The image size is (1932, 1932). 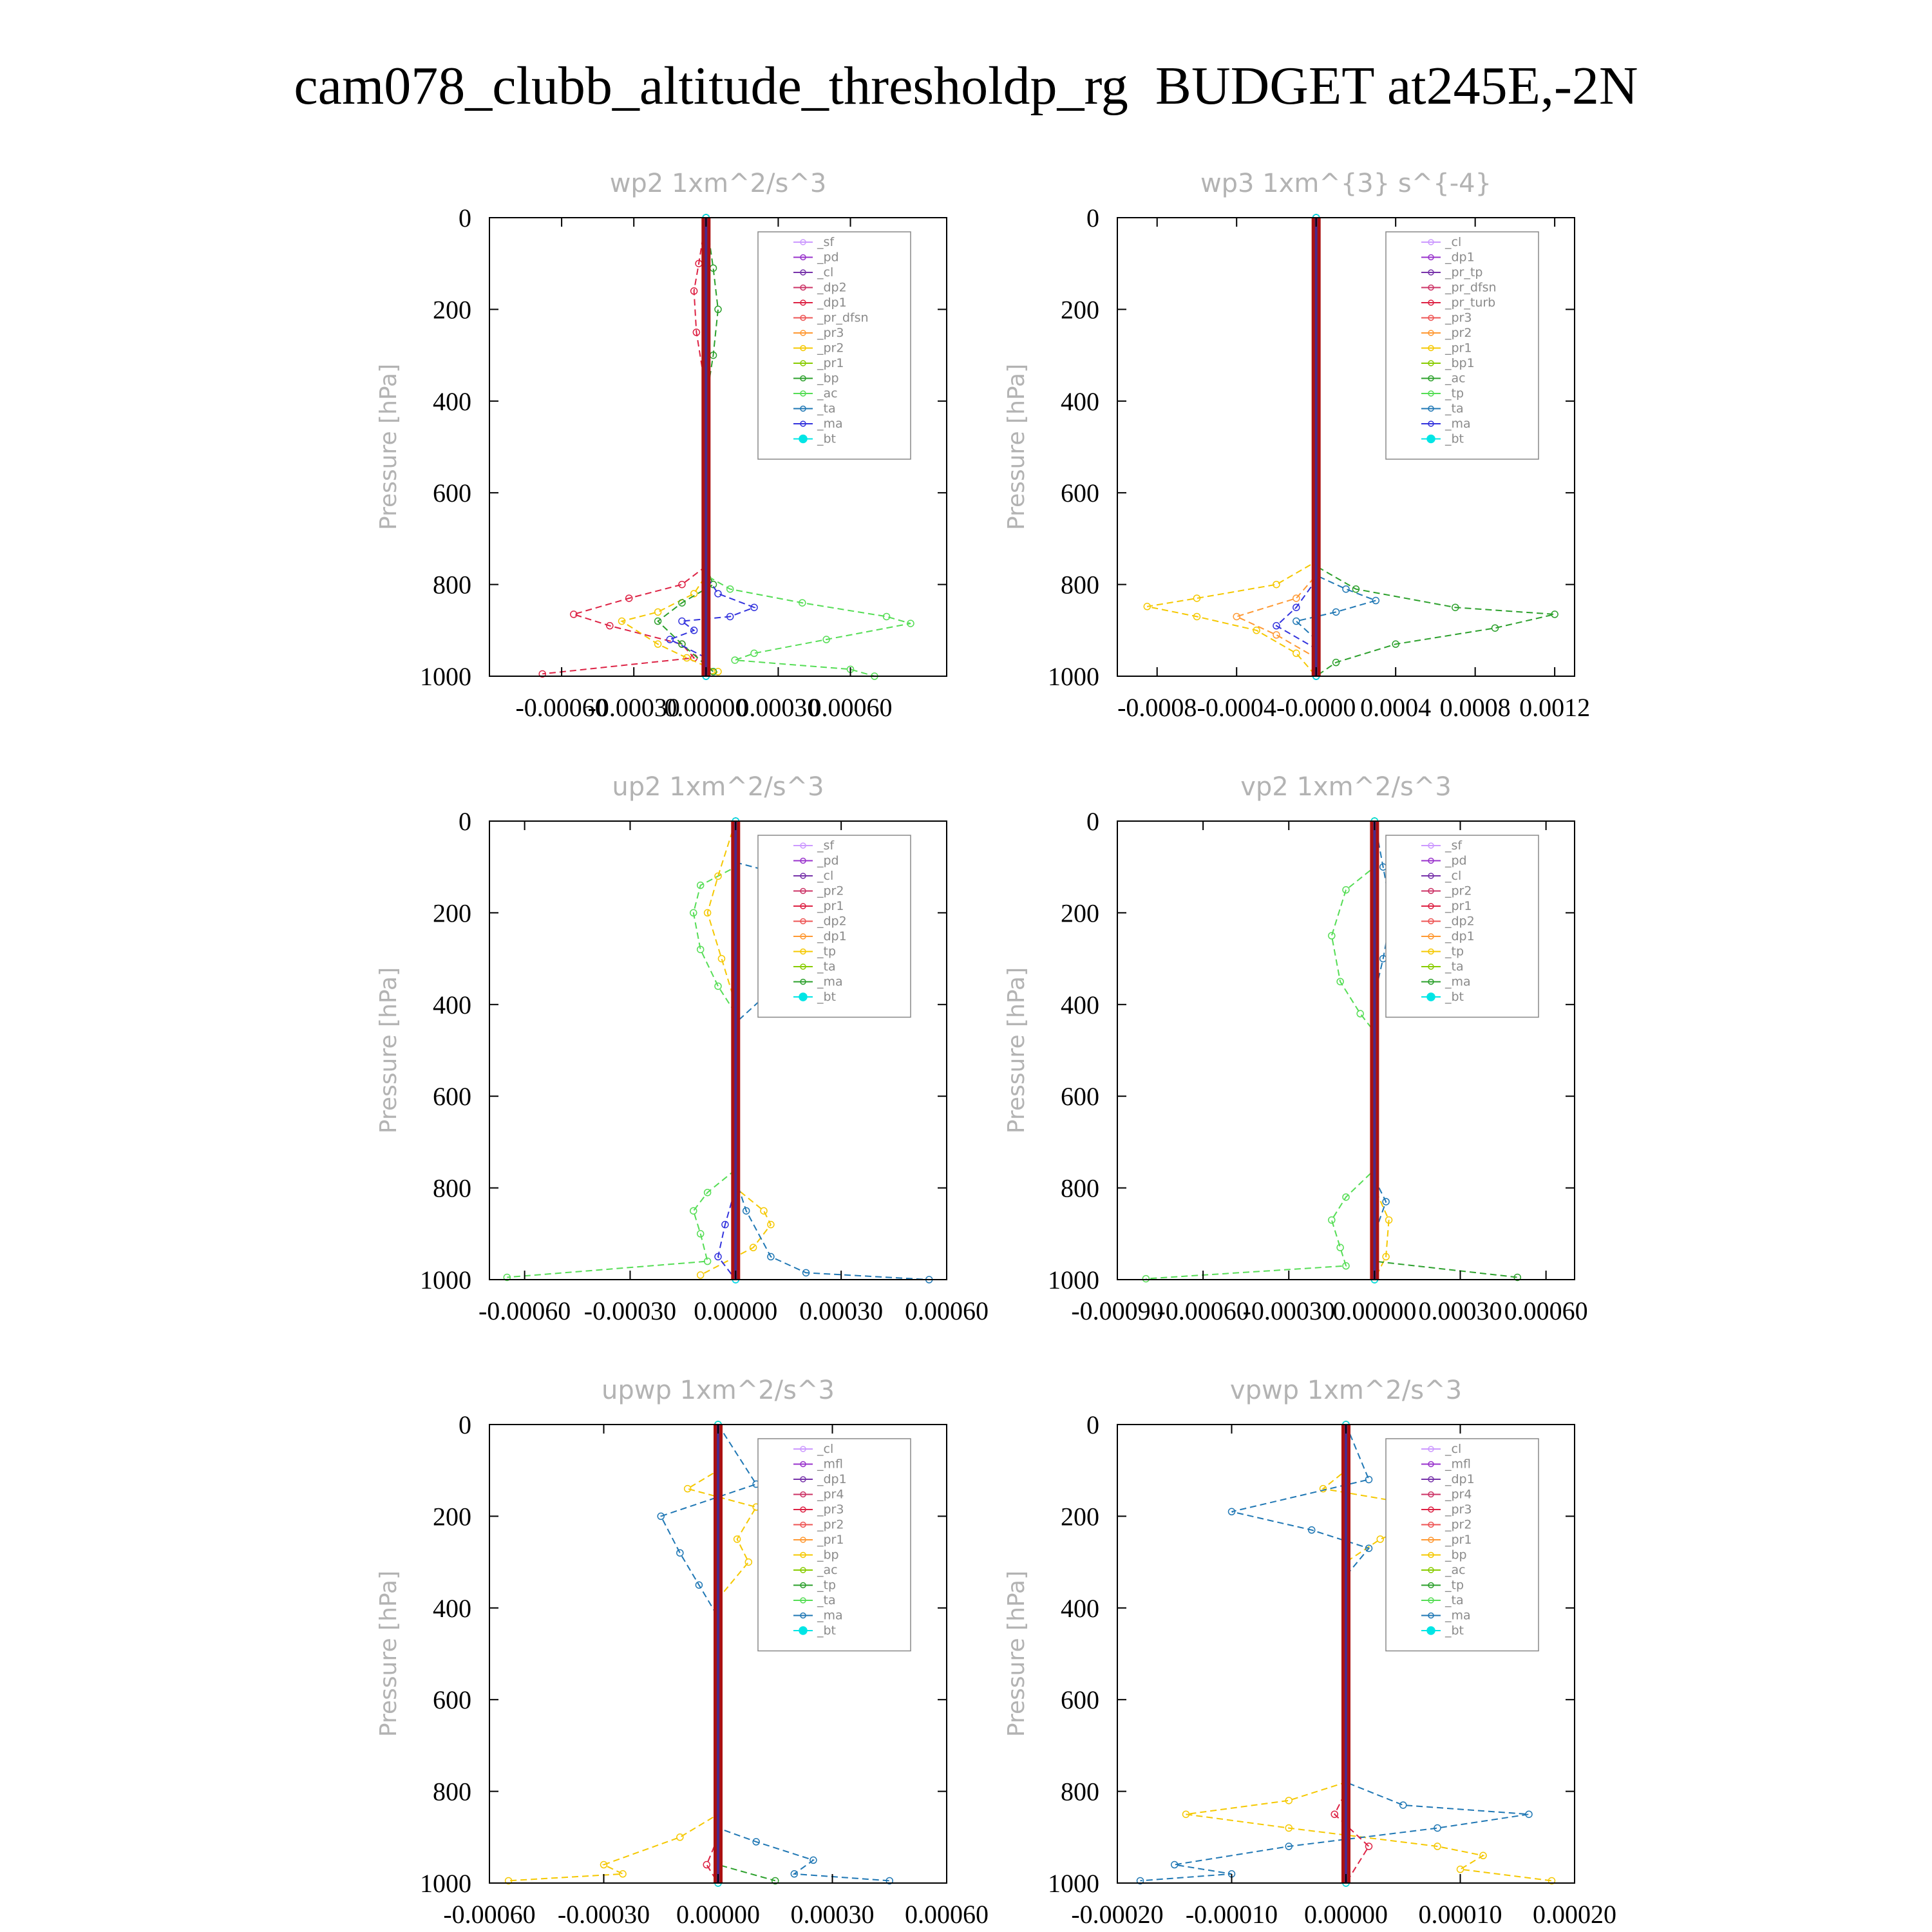 What do you see at coordinates (1452, 876) in the screenshot?
I see `legend-entry: _cl` at bounding box center [1452, 876].